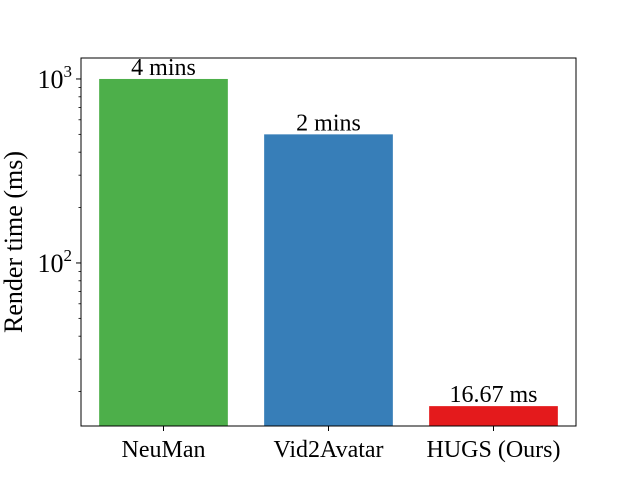 This screenshot has width=640, height=485. I want to click on x-tick-label-2: HUGS (Ours), so click(494, 450).